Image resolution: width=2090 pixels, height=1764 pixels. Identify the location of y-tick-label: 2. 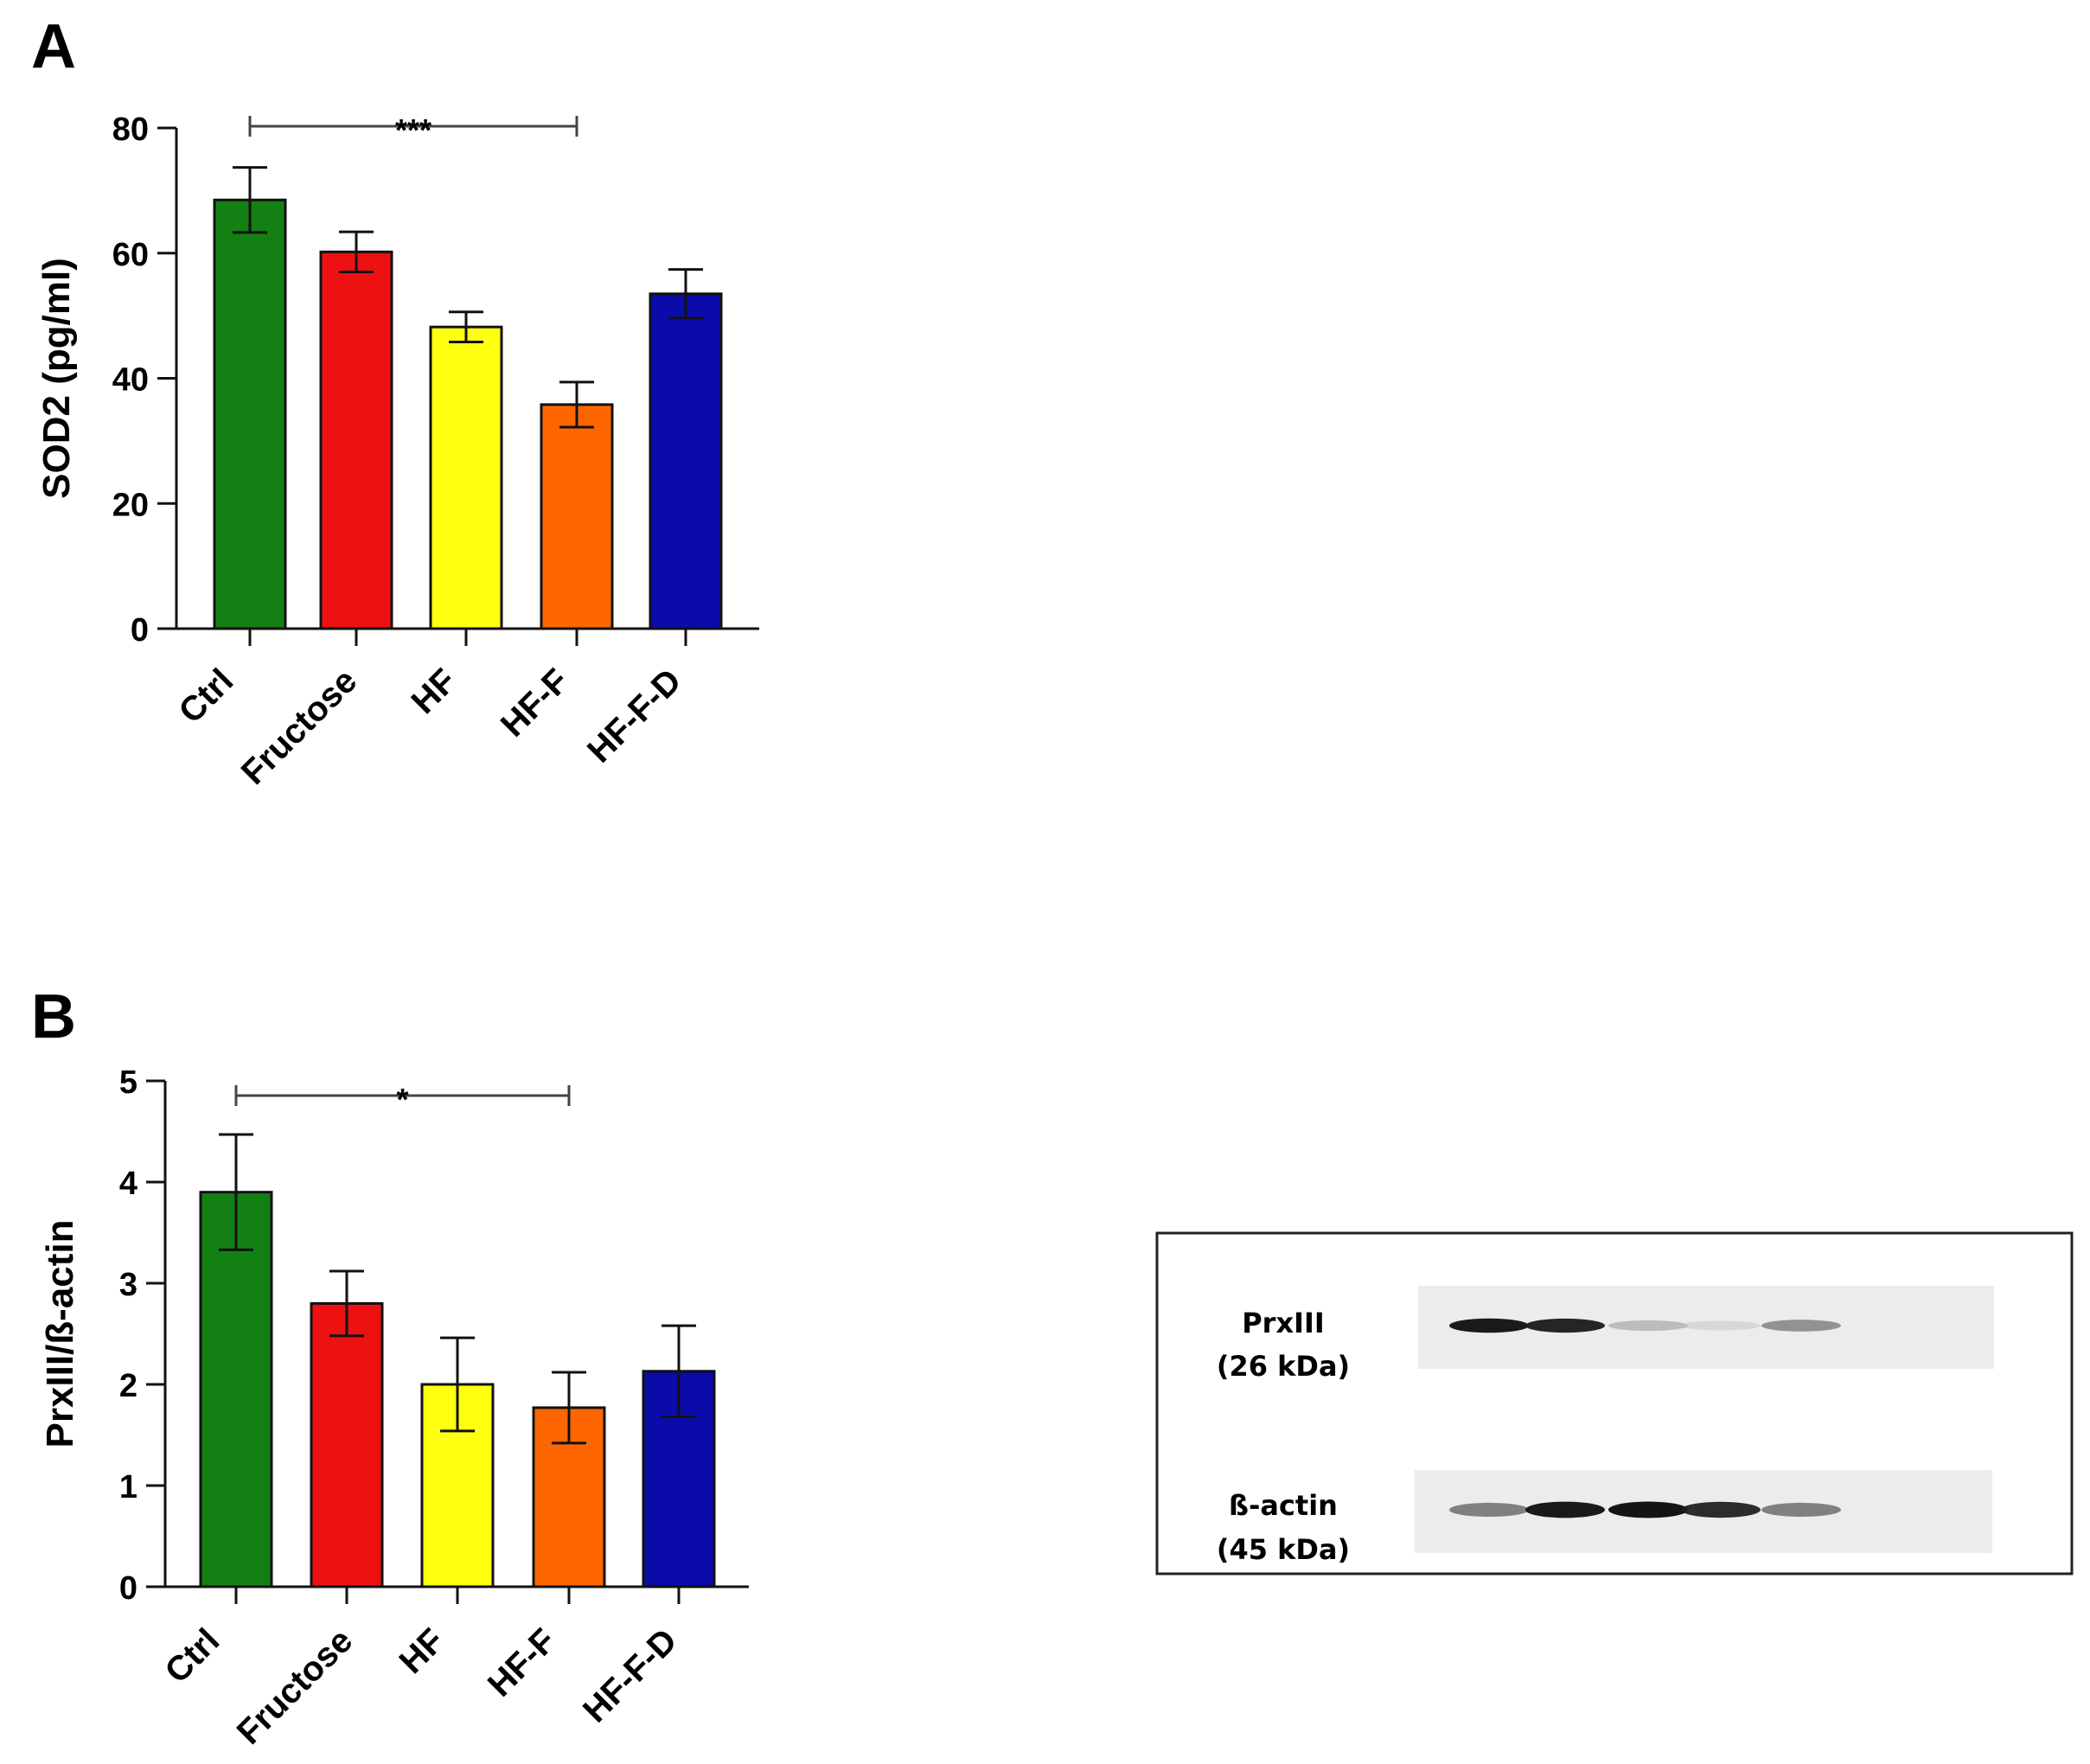
(128, 1386).